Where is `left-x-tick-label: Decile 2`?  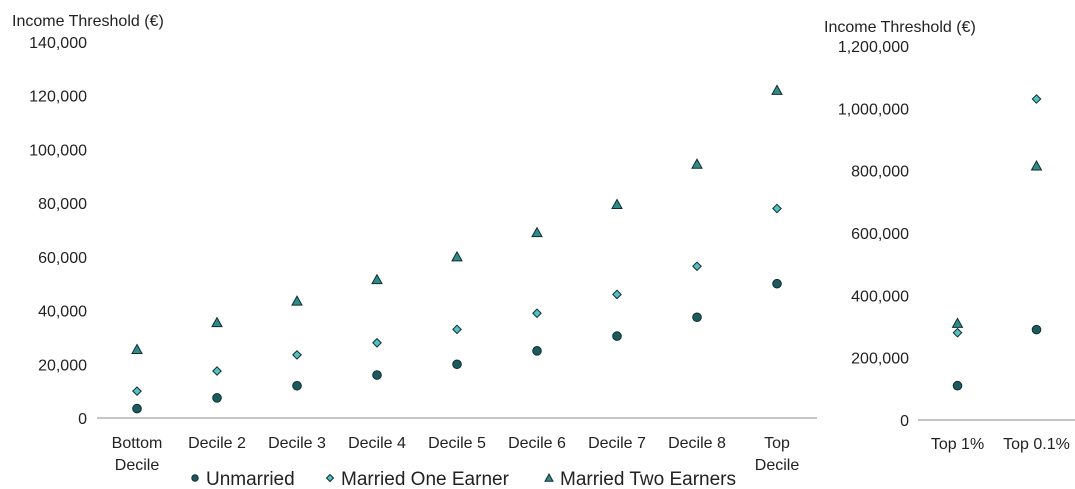
left-x-tick-label: Decile 2 is located at coordinates (217, 443).